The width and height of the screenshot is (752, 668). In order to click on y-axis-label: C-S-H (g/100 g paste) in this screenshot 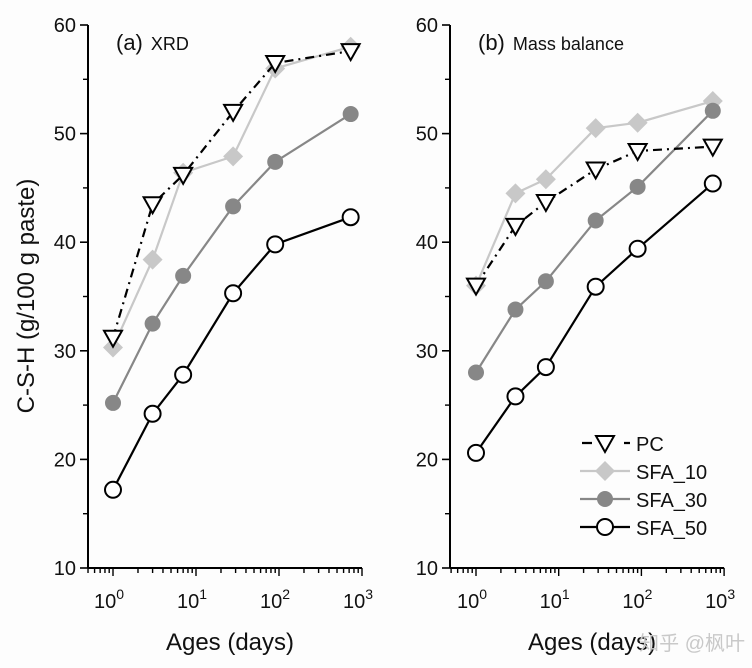, I will do `click(26, 296)`.